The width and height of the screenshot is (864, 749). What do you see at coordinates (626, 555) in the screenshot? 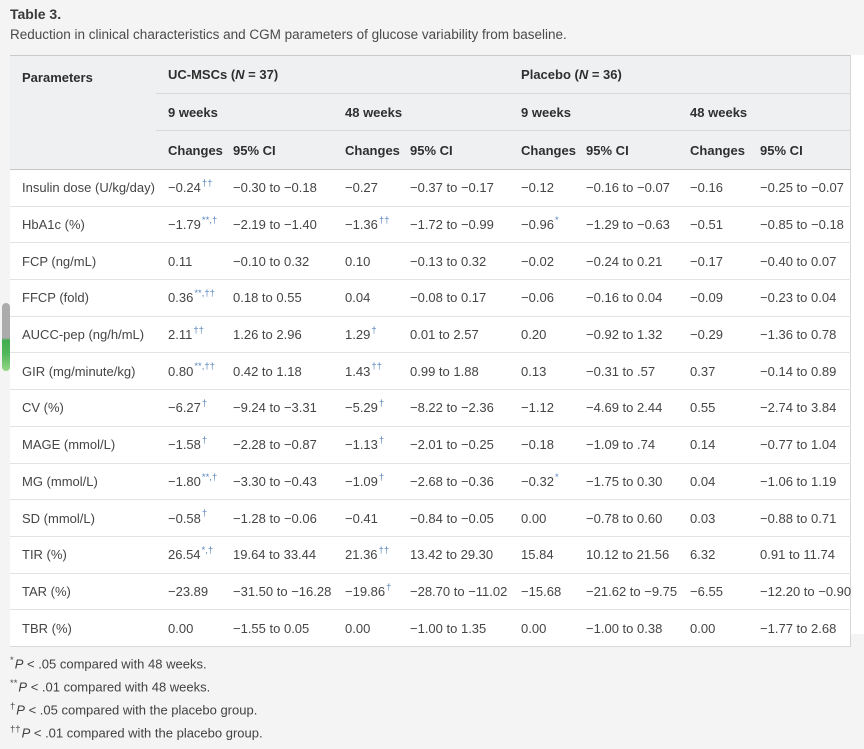
I see `ci-cell: 10.12 to 21.56` at bounding box center [626, 555].